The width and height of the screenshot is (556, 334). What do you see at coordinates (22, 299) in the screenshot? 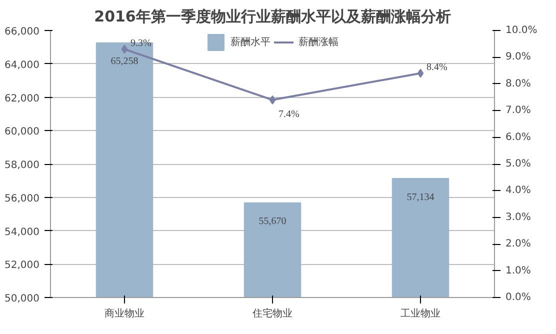
I see `y-tick-label: 50,000` at bounding box center [22, 299].